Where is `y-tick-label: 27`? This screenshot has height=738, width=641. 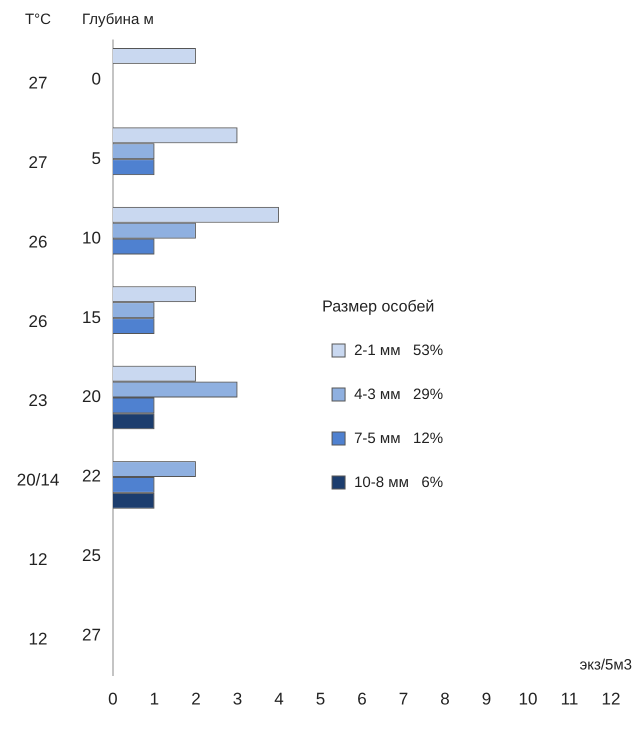
y-tick-label: 27 is located at coordinates (91, 635).